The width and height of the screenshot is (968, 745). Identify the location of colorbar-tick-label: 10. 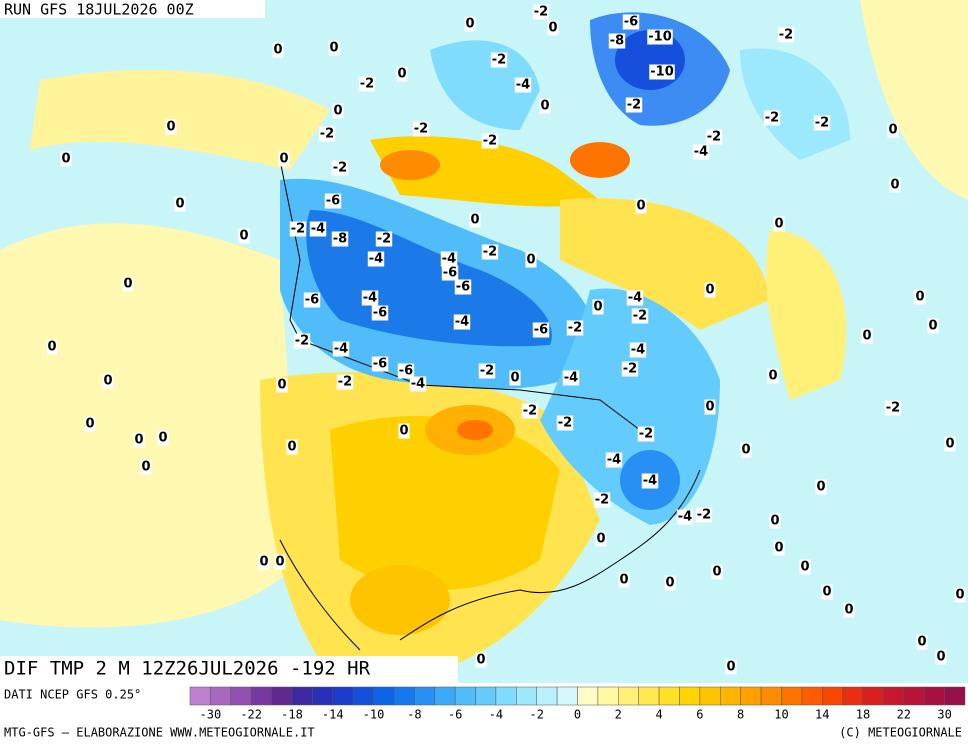
(781, 715).